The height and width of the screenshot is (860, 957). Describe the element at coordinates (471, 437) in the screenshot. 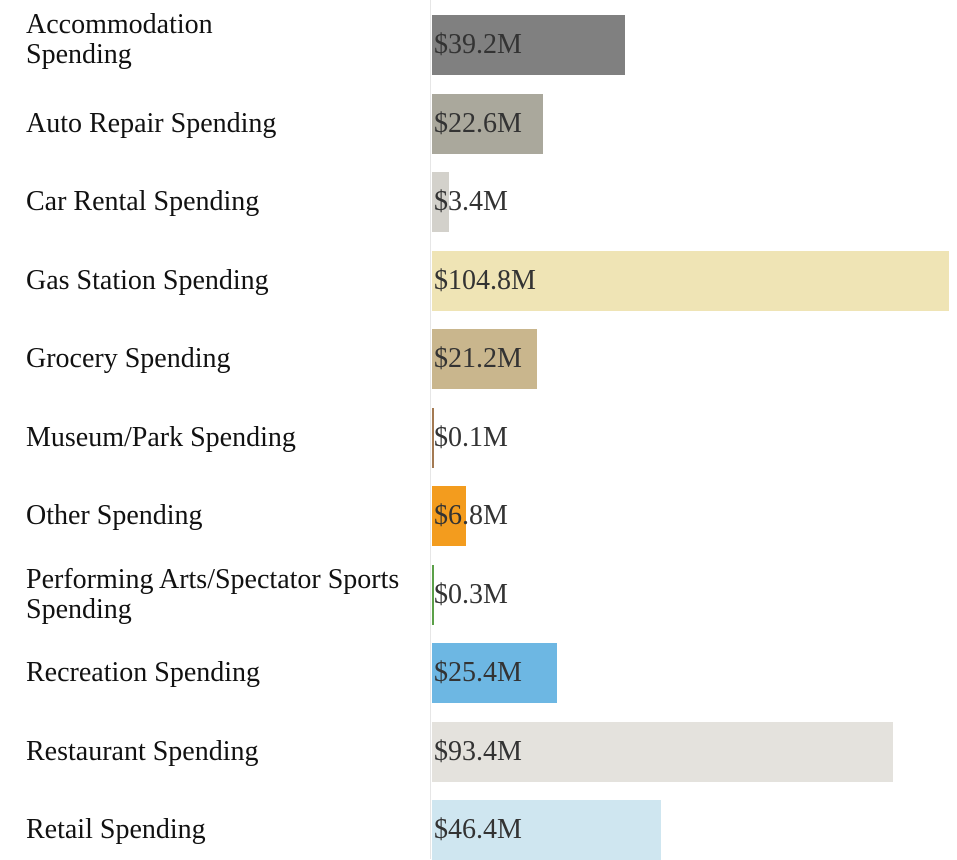

I see `value-label: $0.1M` at that location.